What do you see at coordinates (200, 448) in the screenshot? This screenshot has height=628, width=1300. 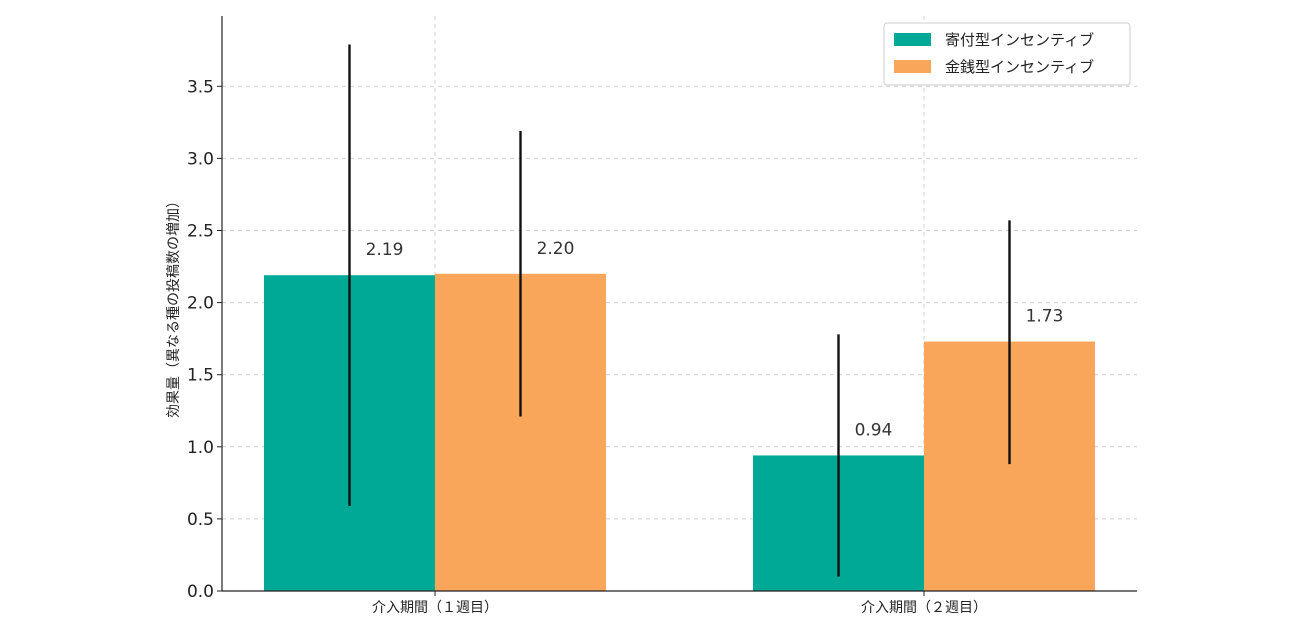 I see `y-tick-label: 1.0` at bounding box center [200, 448].